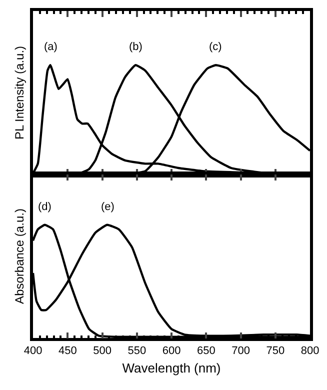 The image size is (327, 390). What do you see at coordinates (171, 350) in the screenshot?
I see `x-tick-label: 600` at bounding box center [171, 350].